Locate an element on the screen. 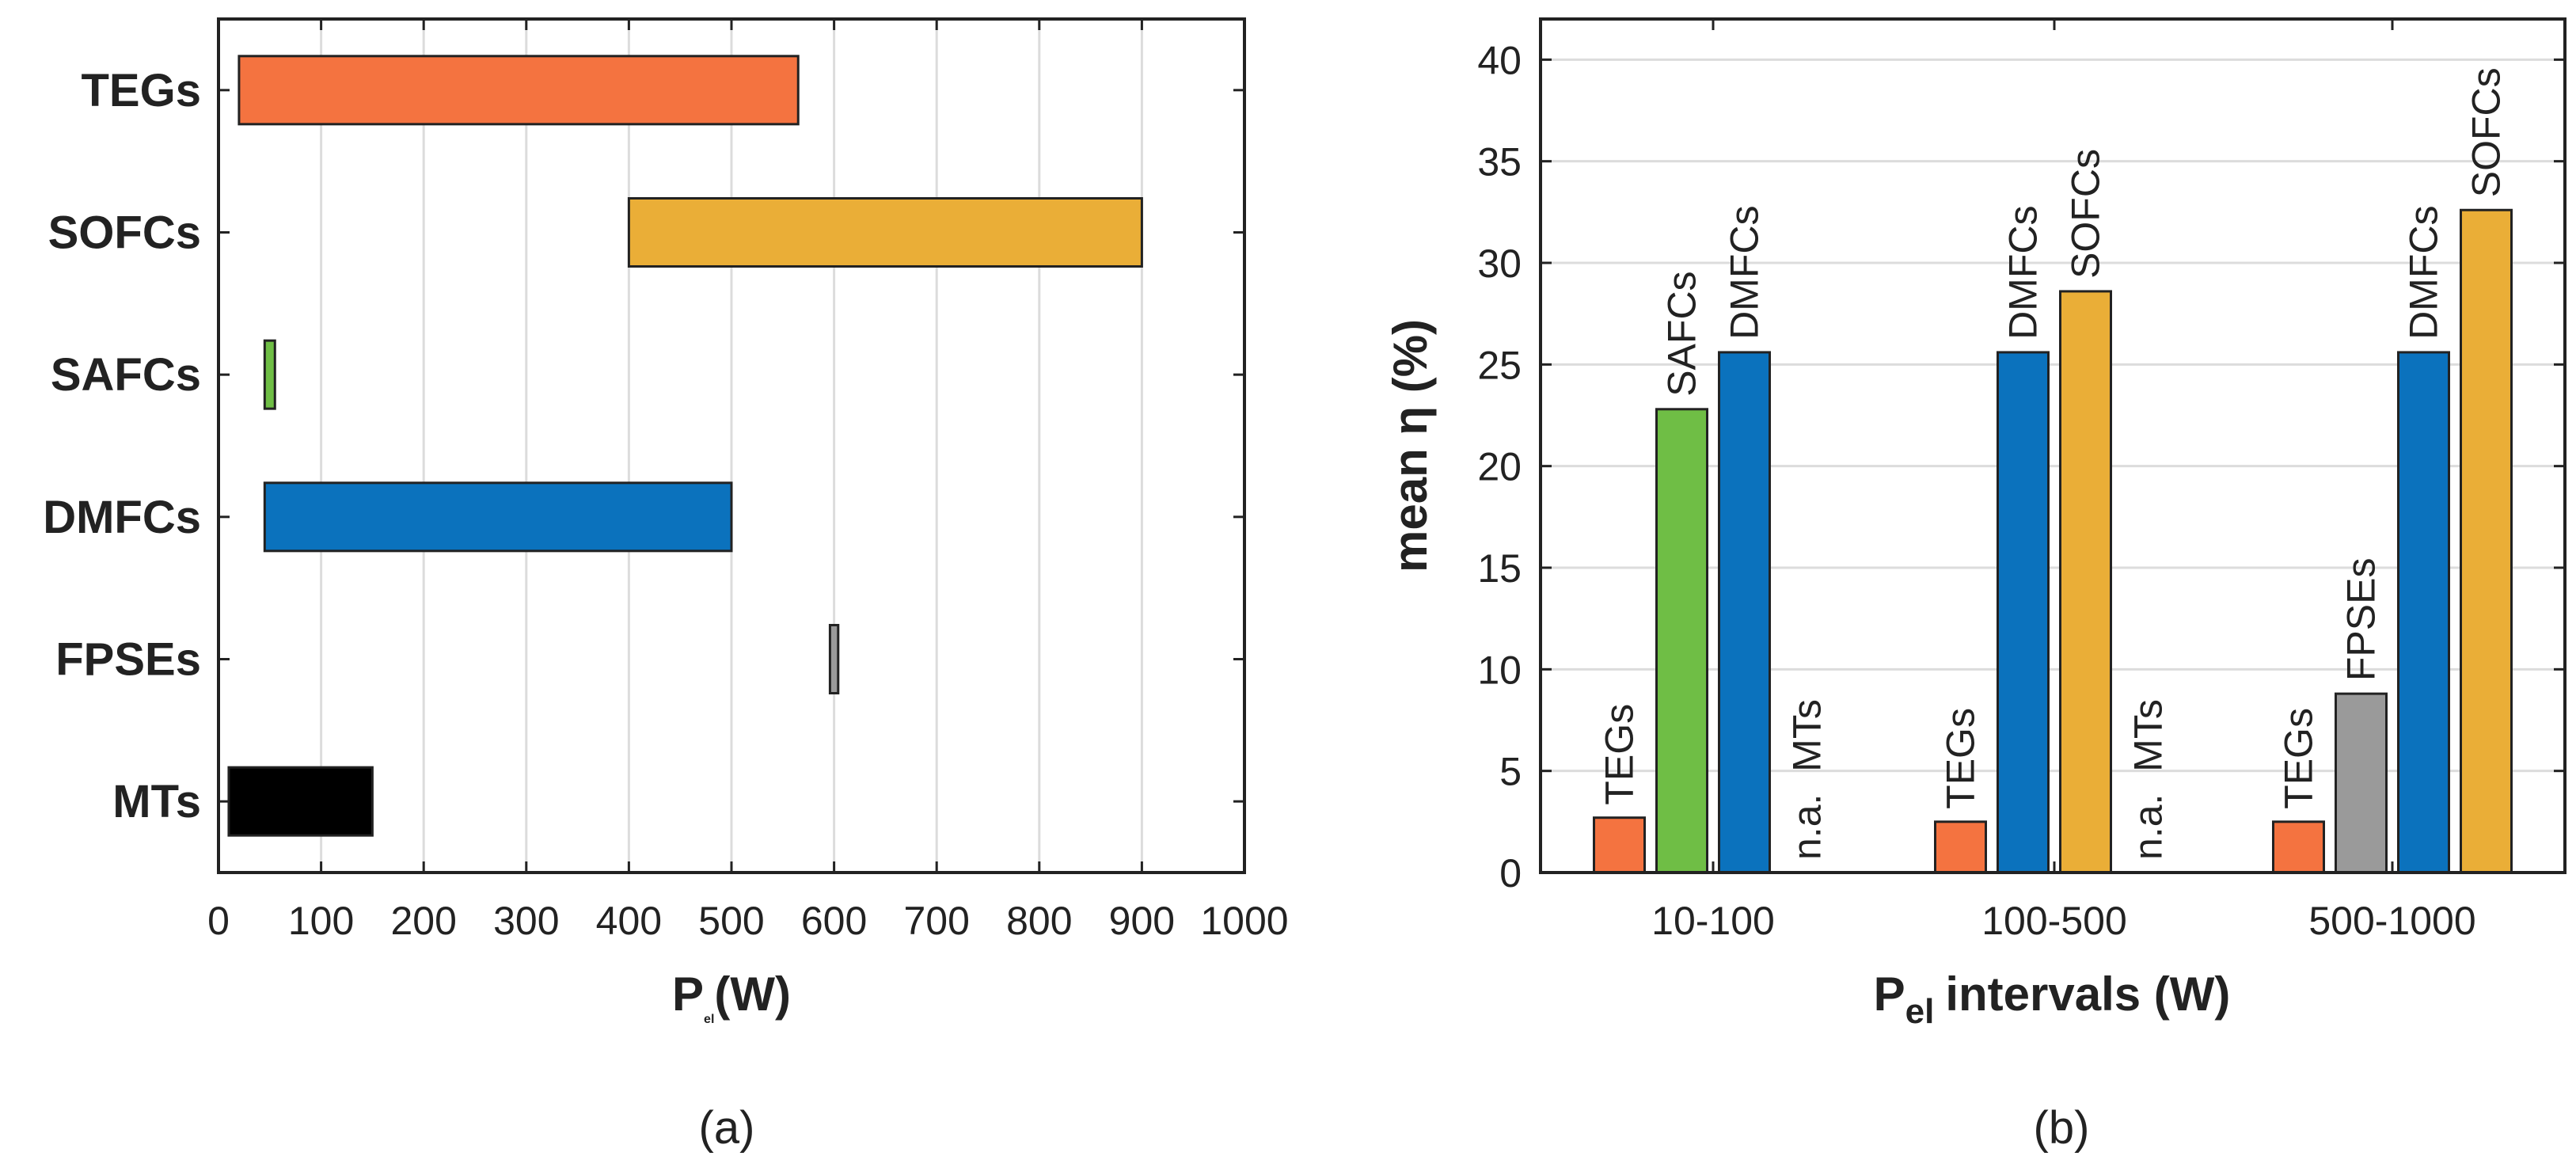 Image resolution: width=2576 pixels, height=1175 pixels. b-xlabel-sub: el is located at coordinates (1920, 1012).